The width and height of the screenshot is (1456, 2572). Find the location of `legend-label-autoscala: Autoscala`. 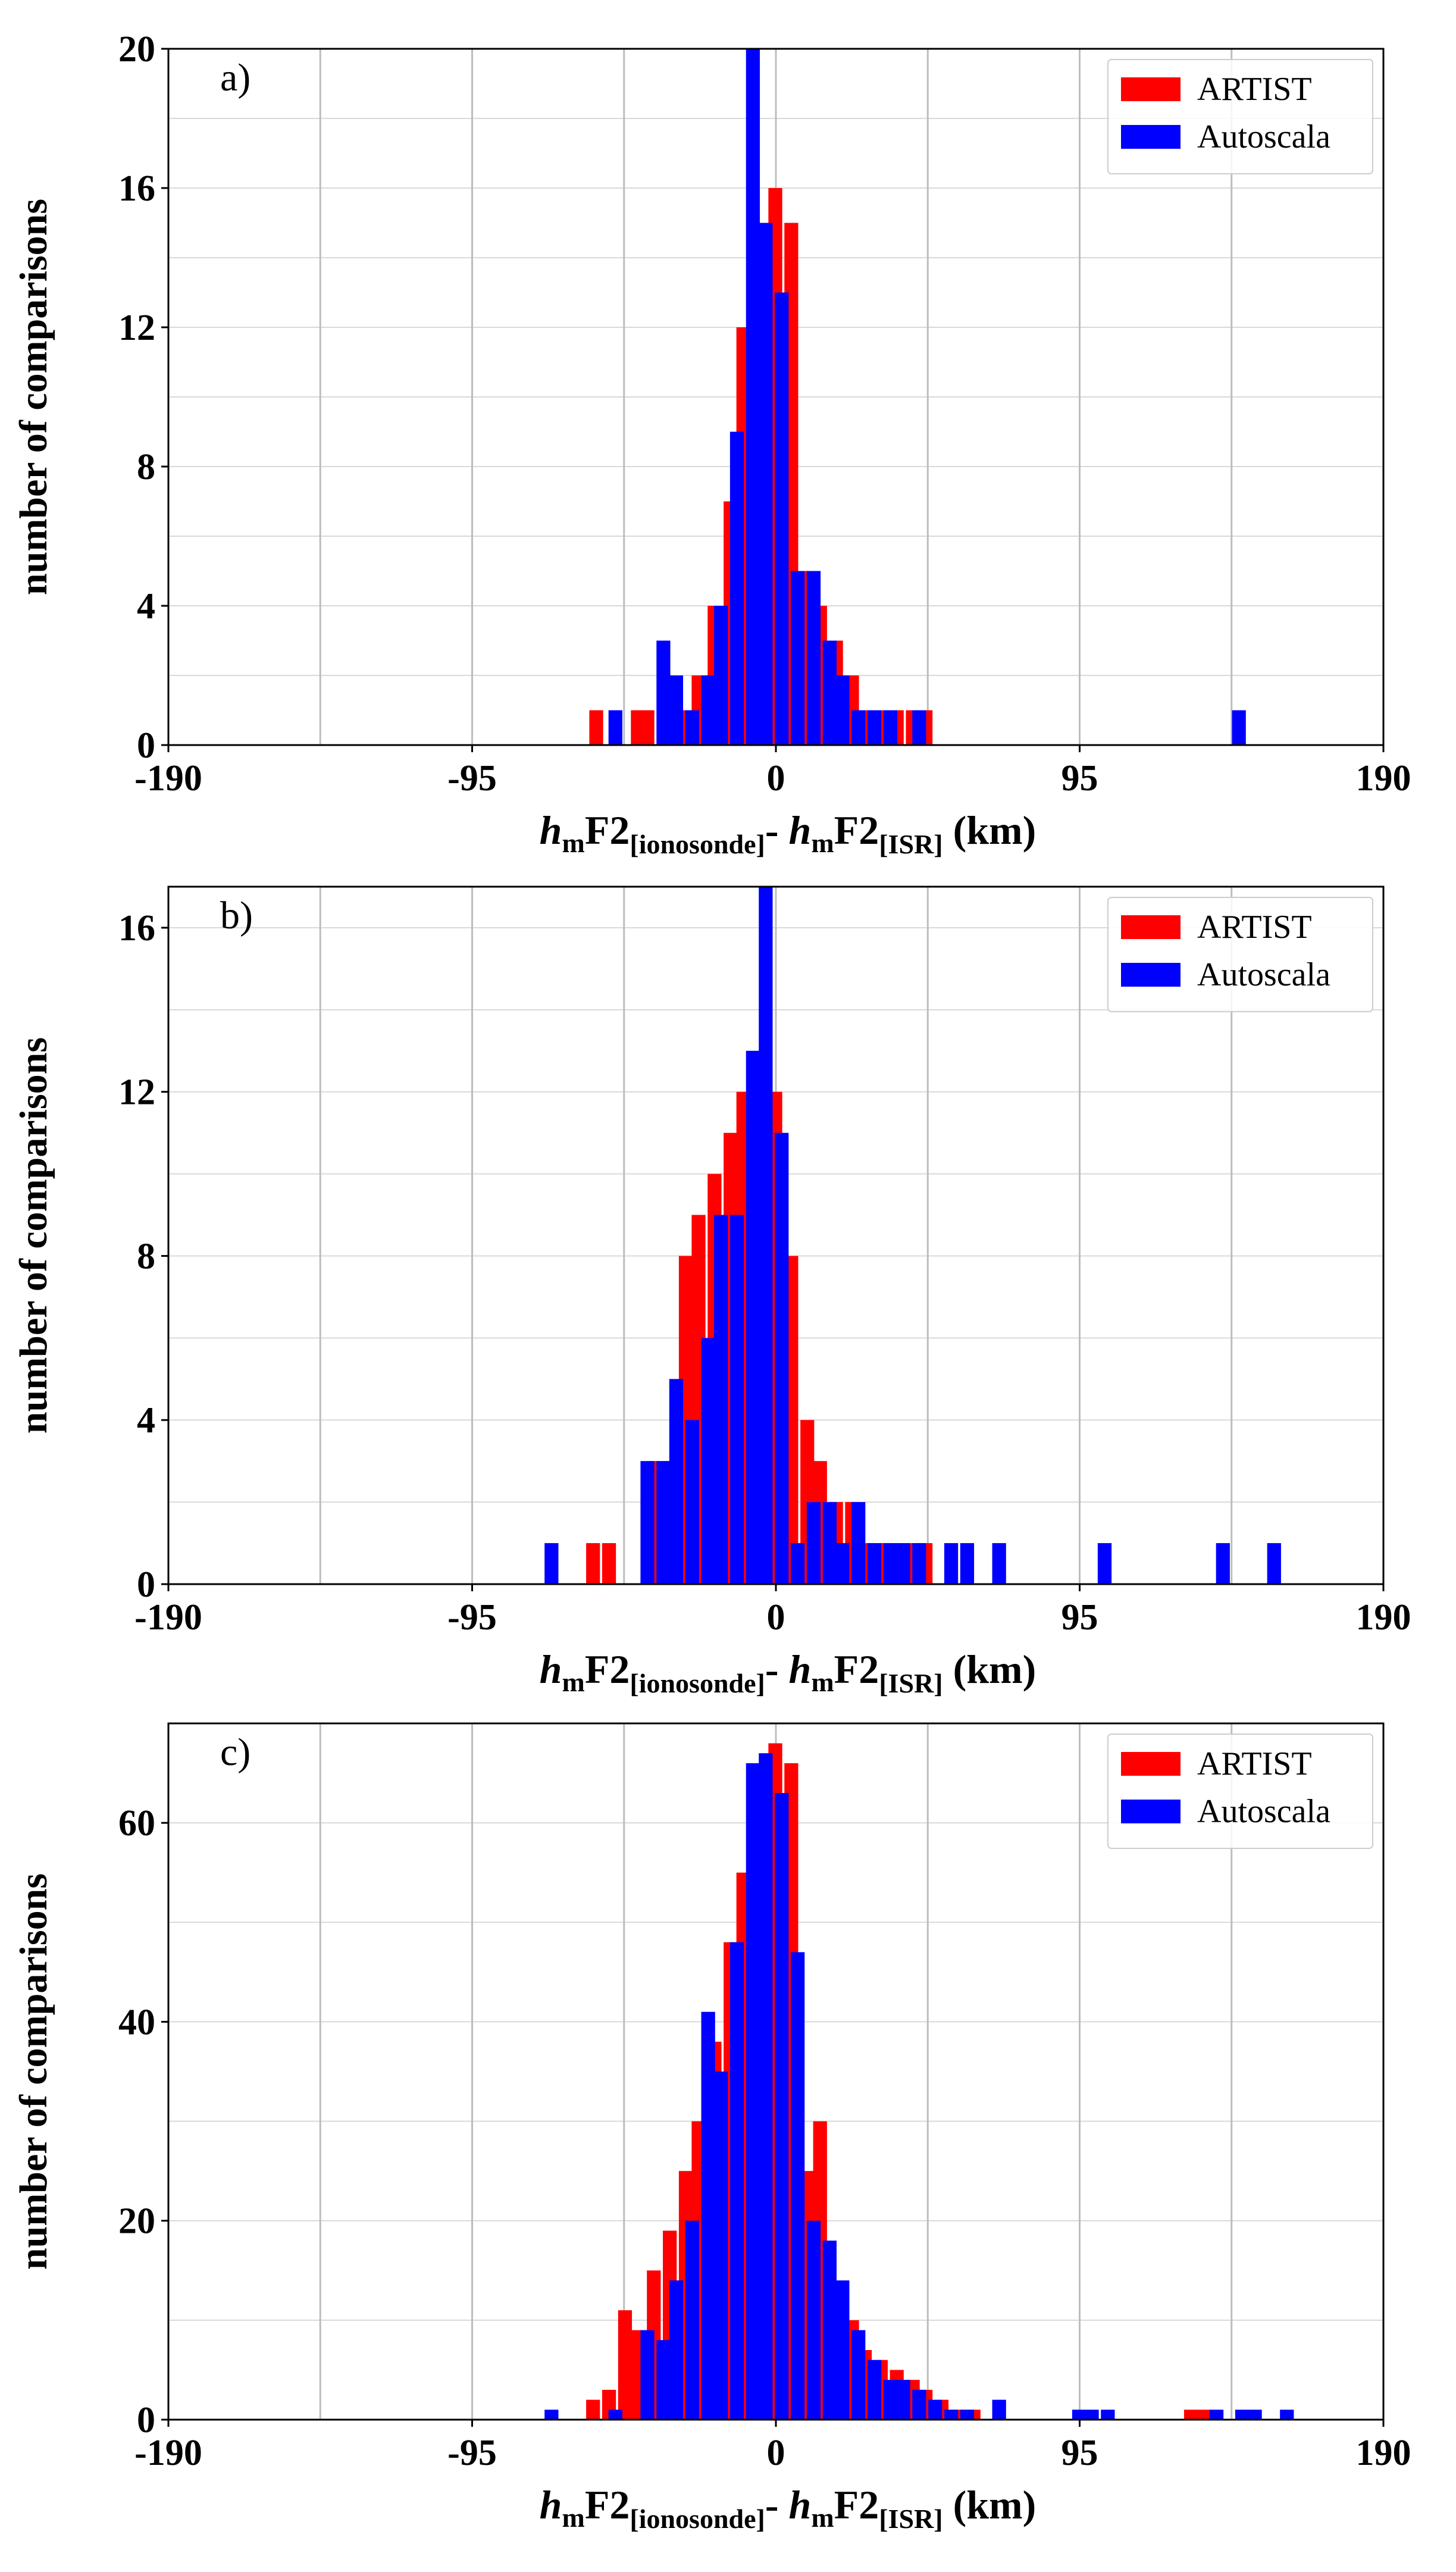

legend-label-autoscala: Autoscala is located at coordinates (1263, 974).